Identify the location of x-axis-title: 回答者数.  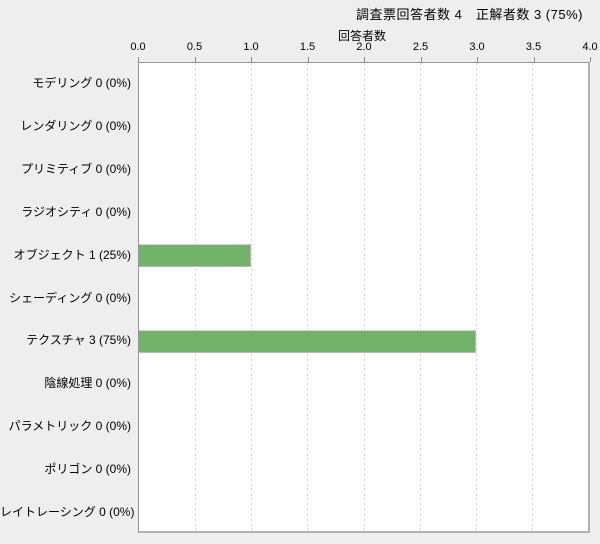
(362, 36).